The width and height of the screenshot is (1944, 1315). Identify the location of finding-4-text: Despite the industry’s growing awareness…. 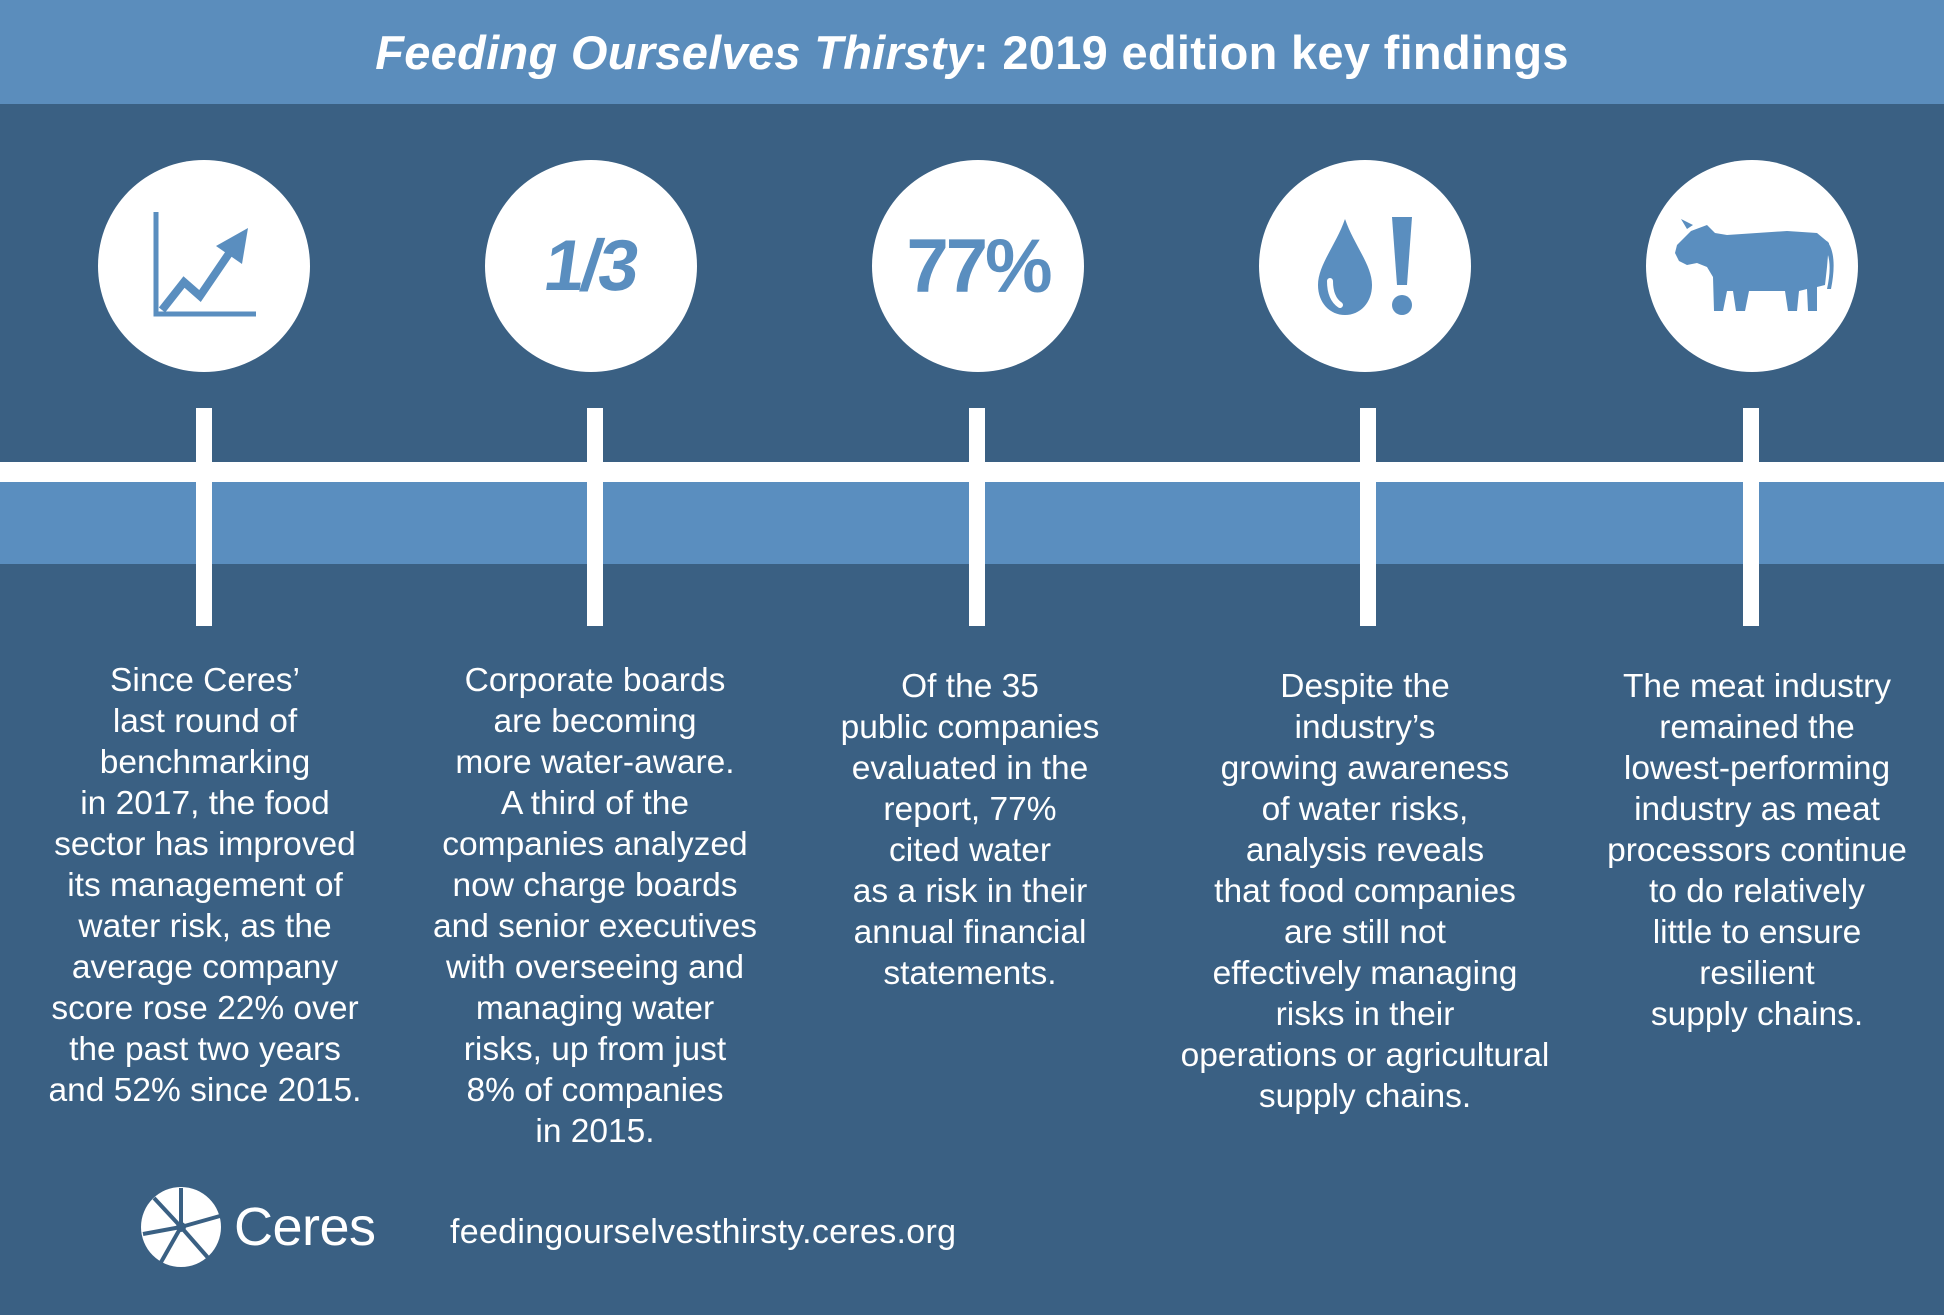
(1365, 891).